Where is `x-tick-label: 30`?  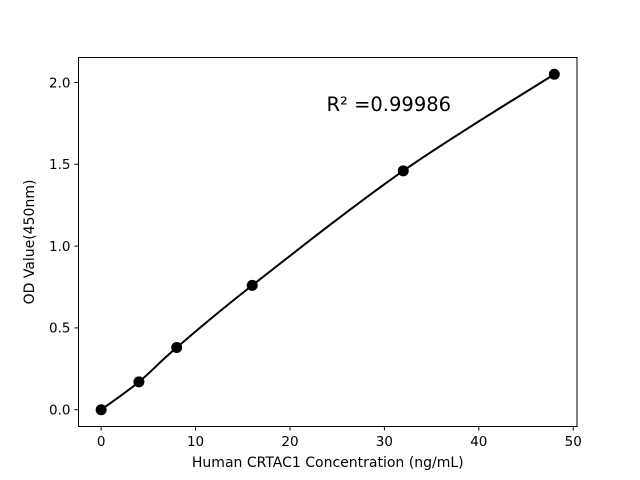
x-tick-label: 30 is located at coordinates (384, 442).